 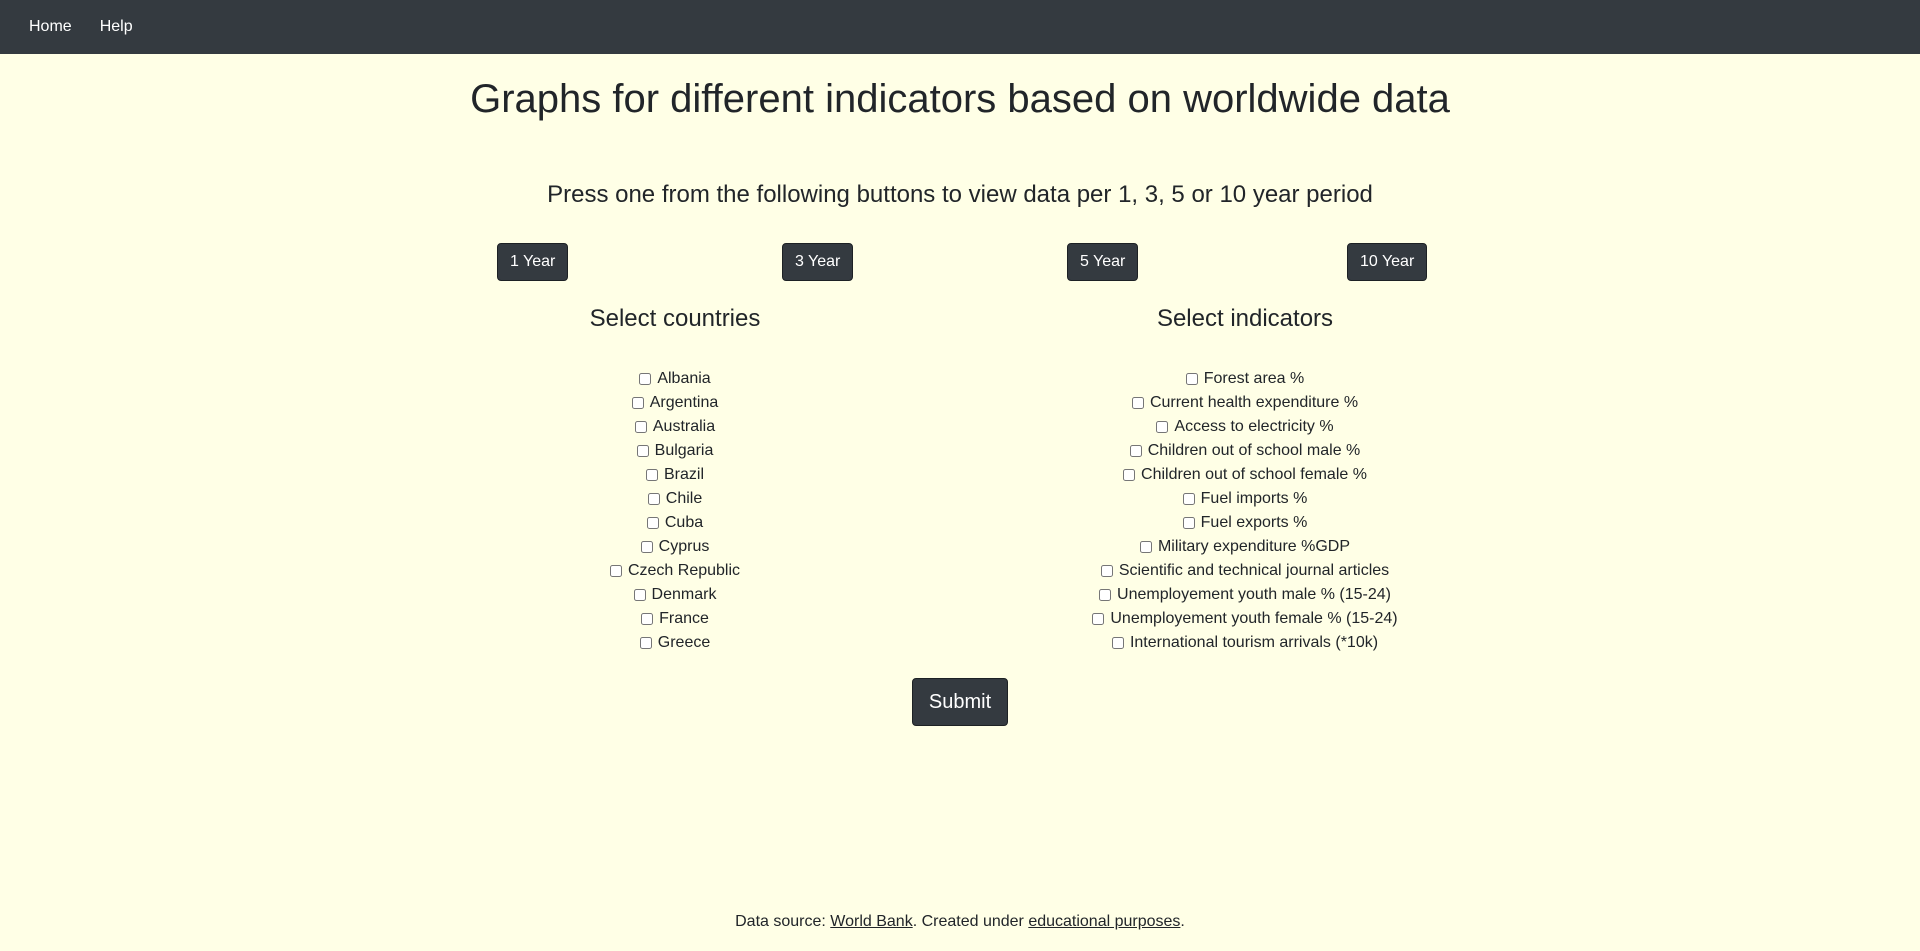 I want to click on country-option: Chile, so click(x=675, y=499).